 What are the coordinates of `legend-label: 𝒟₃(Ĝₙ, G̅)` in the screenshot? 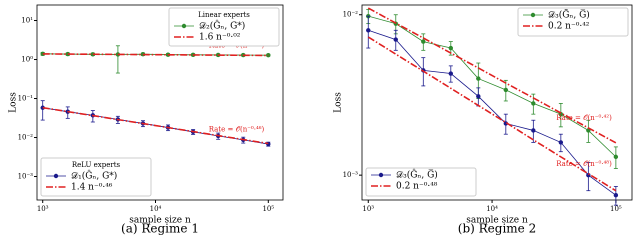 It's located at (417, 175).